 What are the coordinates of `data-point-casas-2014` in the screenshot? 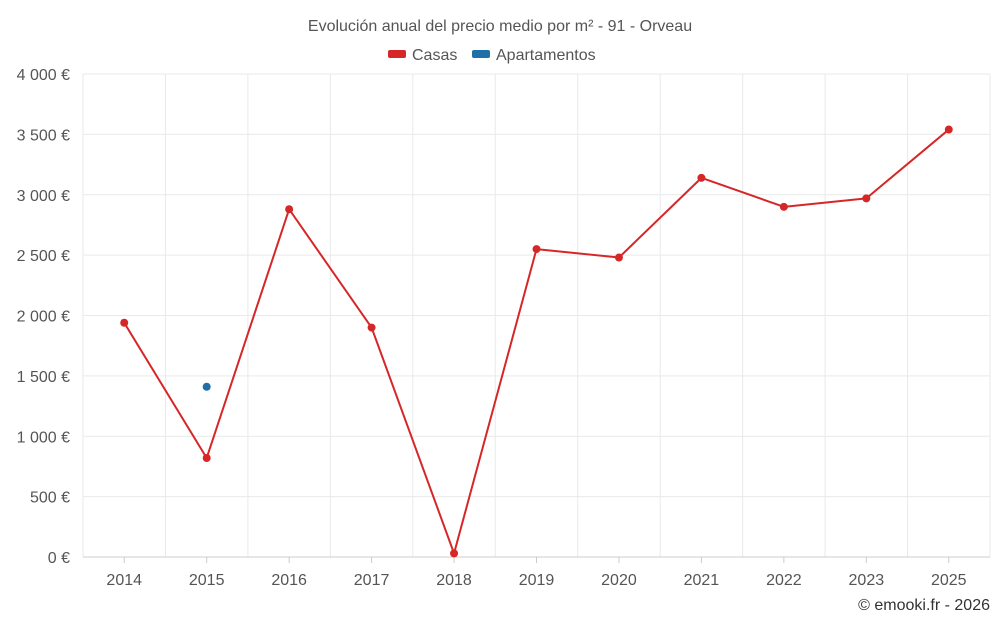 It's located at (124, 322).